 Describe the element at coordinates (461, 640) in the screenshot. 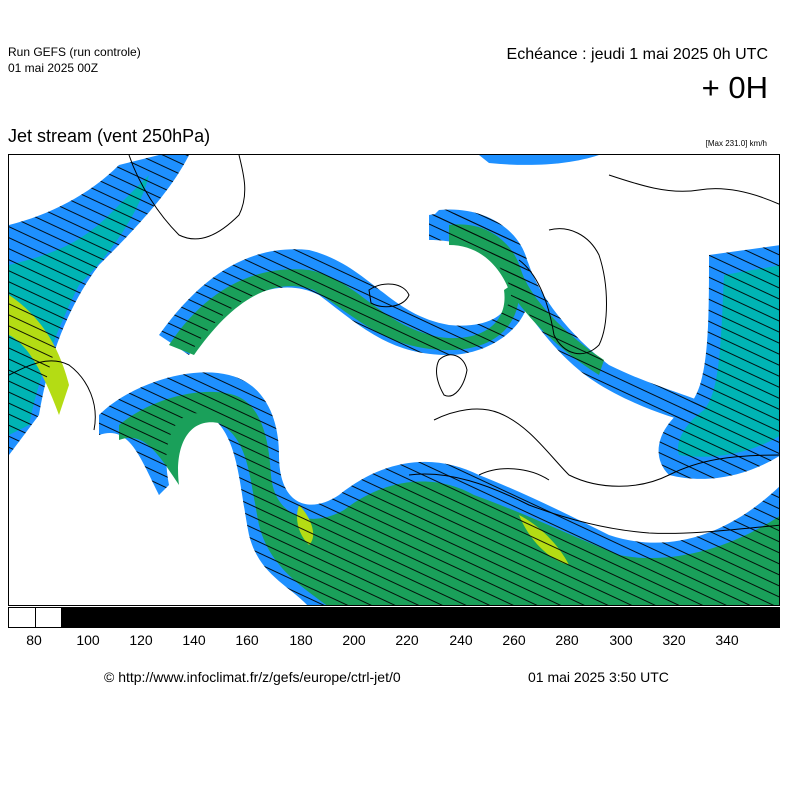

I see `colorbar-tick-label: 240` at that location.